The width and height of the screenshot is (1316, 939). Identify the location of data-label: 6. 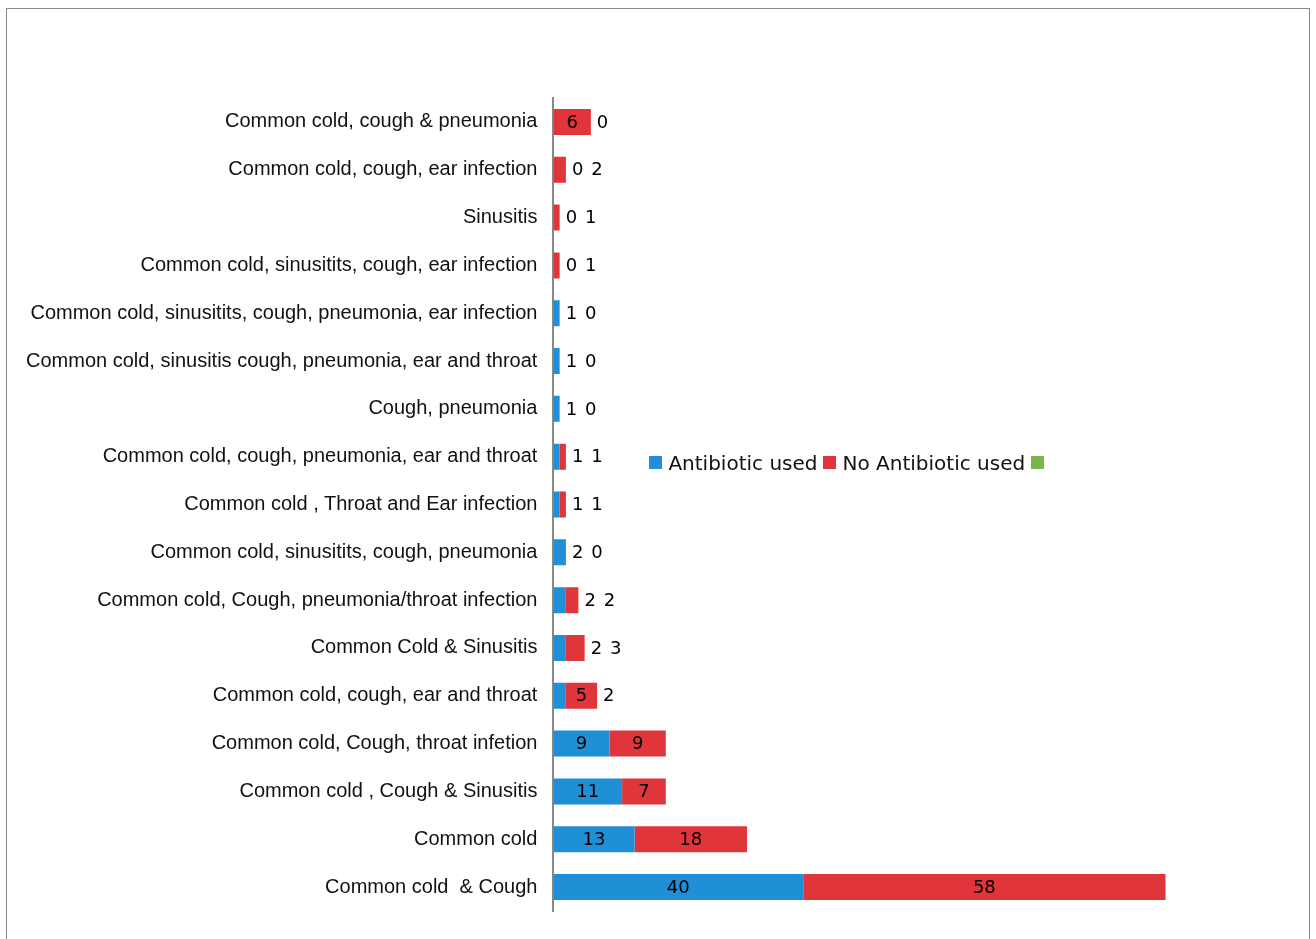
(572, 121).